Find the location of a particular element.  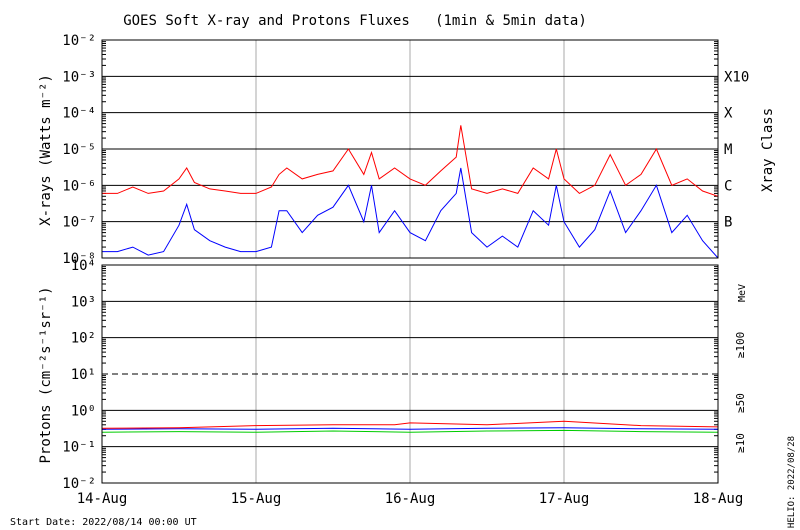

x-tick-label: 16-Aug is located at coordinates (410, 499).